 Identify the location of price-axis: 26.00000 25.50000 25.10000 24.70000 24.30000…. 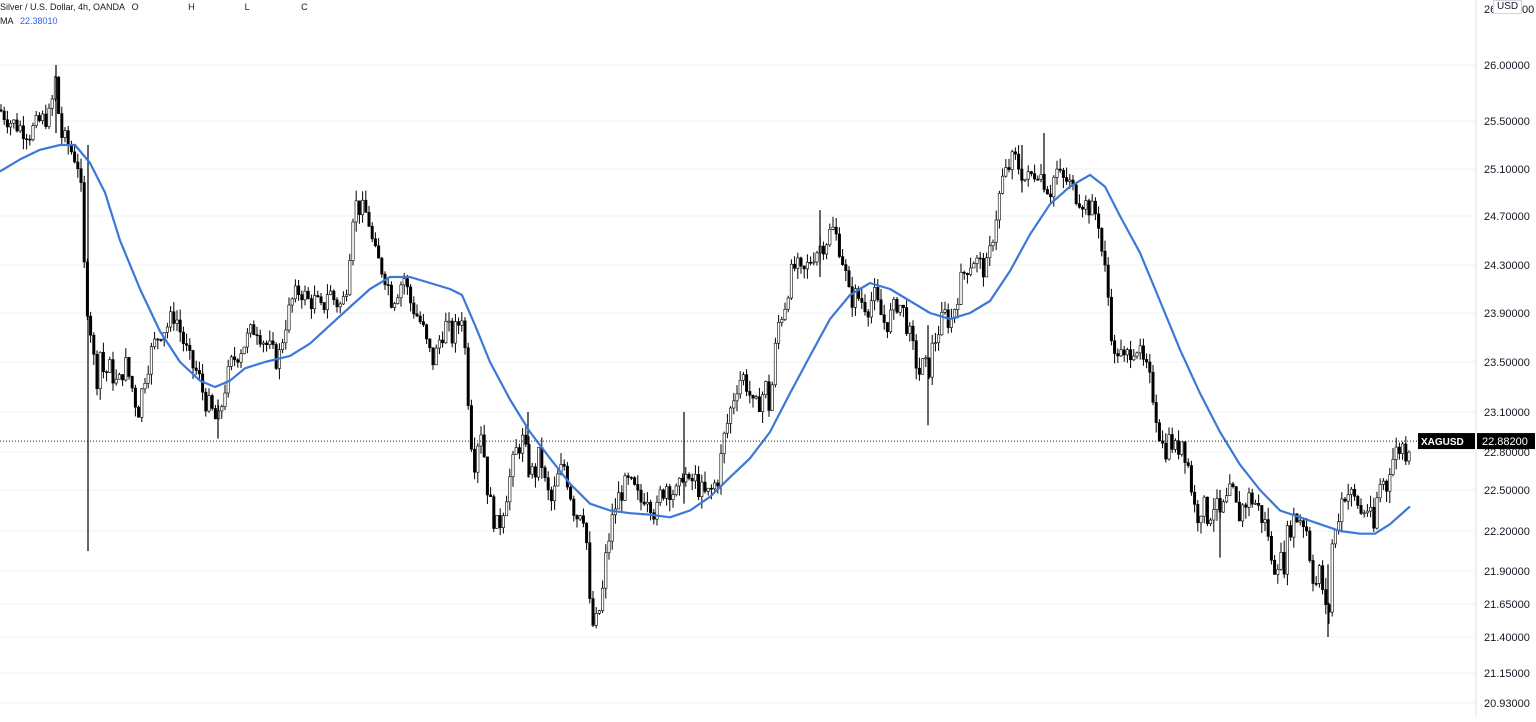
(1509, 357).